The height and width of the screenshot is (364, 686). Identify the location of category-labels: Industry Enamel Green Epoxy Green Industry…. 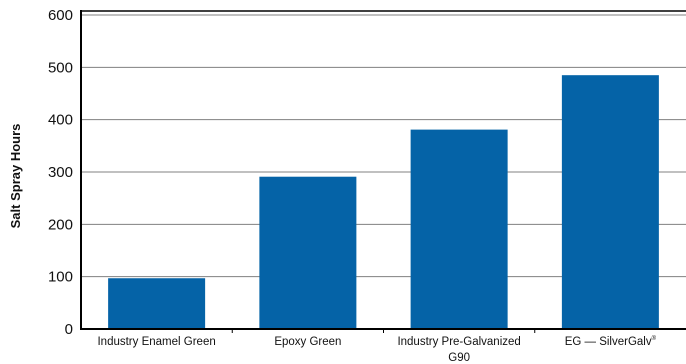
(376, 349).